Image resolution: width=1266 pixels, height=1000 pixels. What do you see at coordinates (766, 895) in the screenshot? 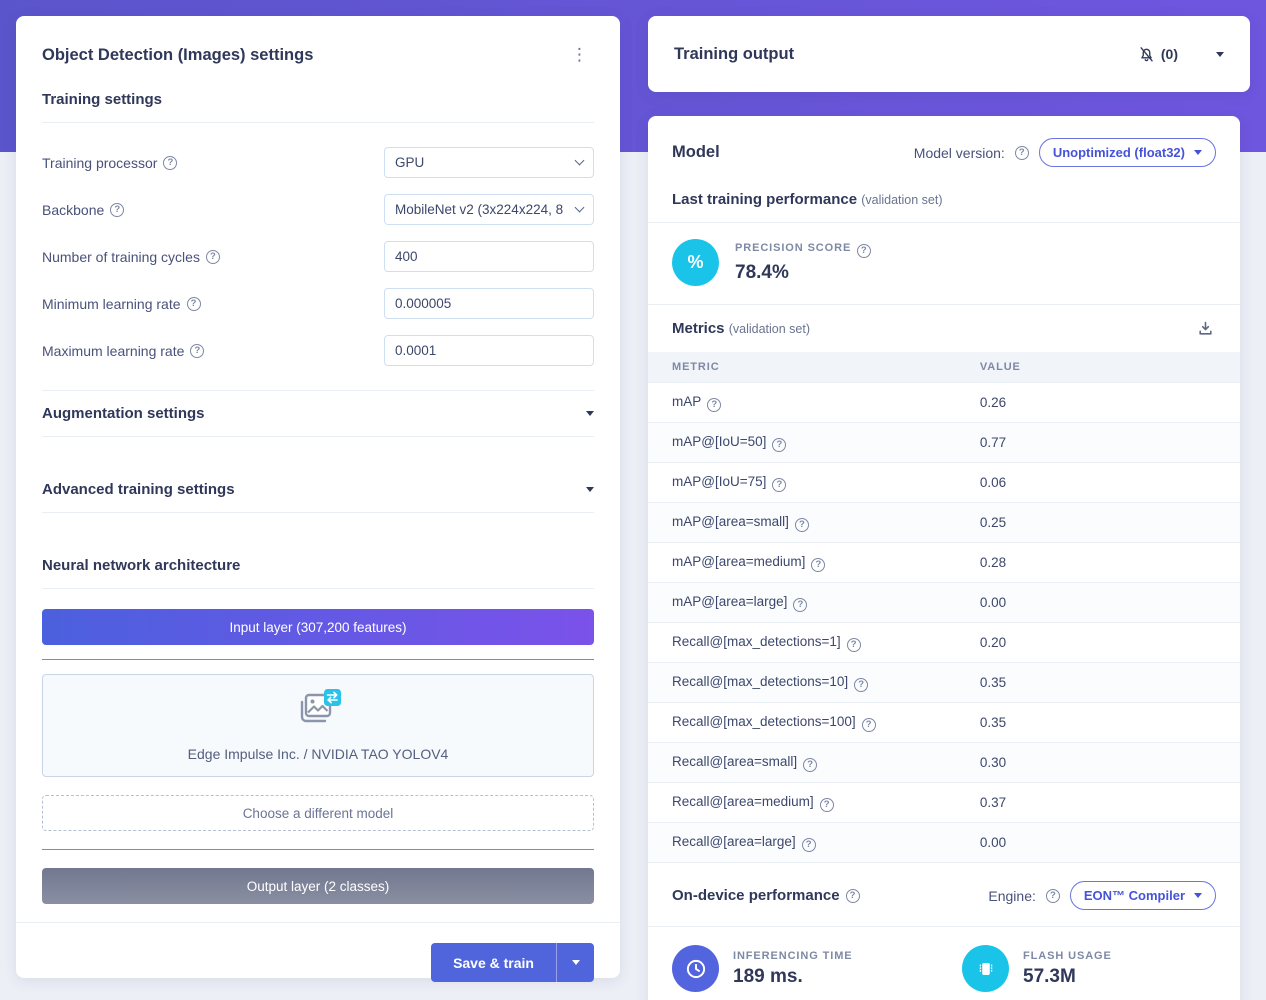
I see `on-device-performance-heading: On-device performance` at bounding box center [766, 895].